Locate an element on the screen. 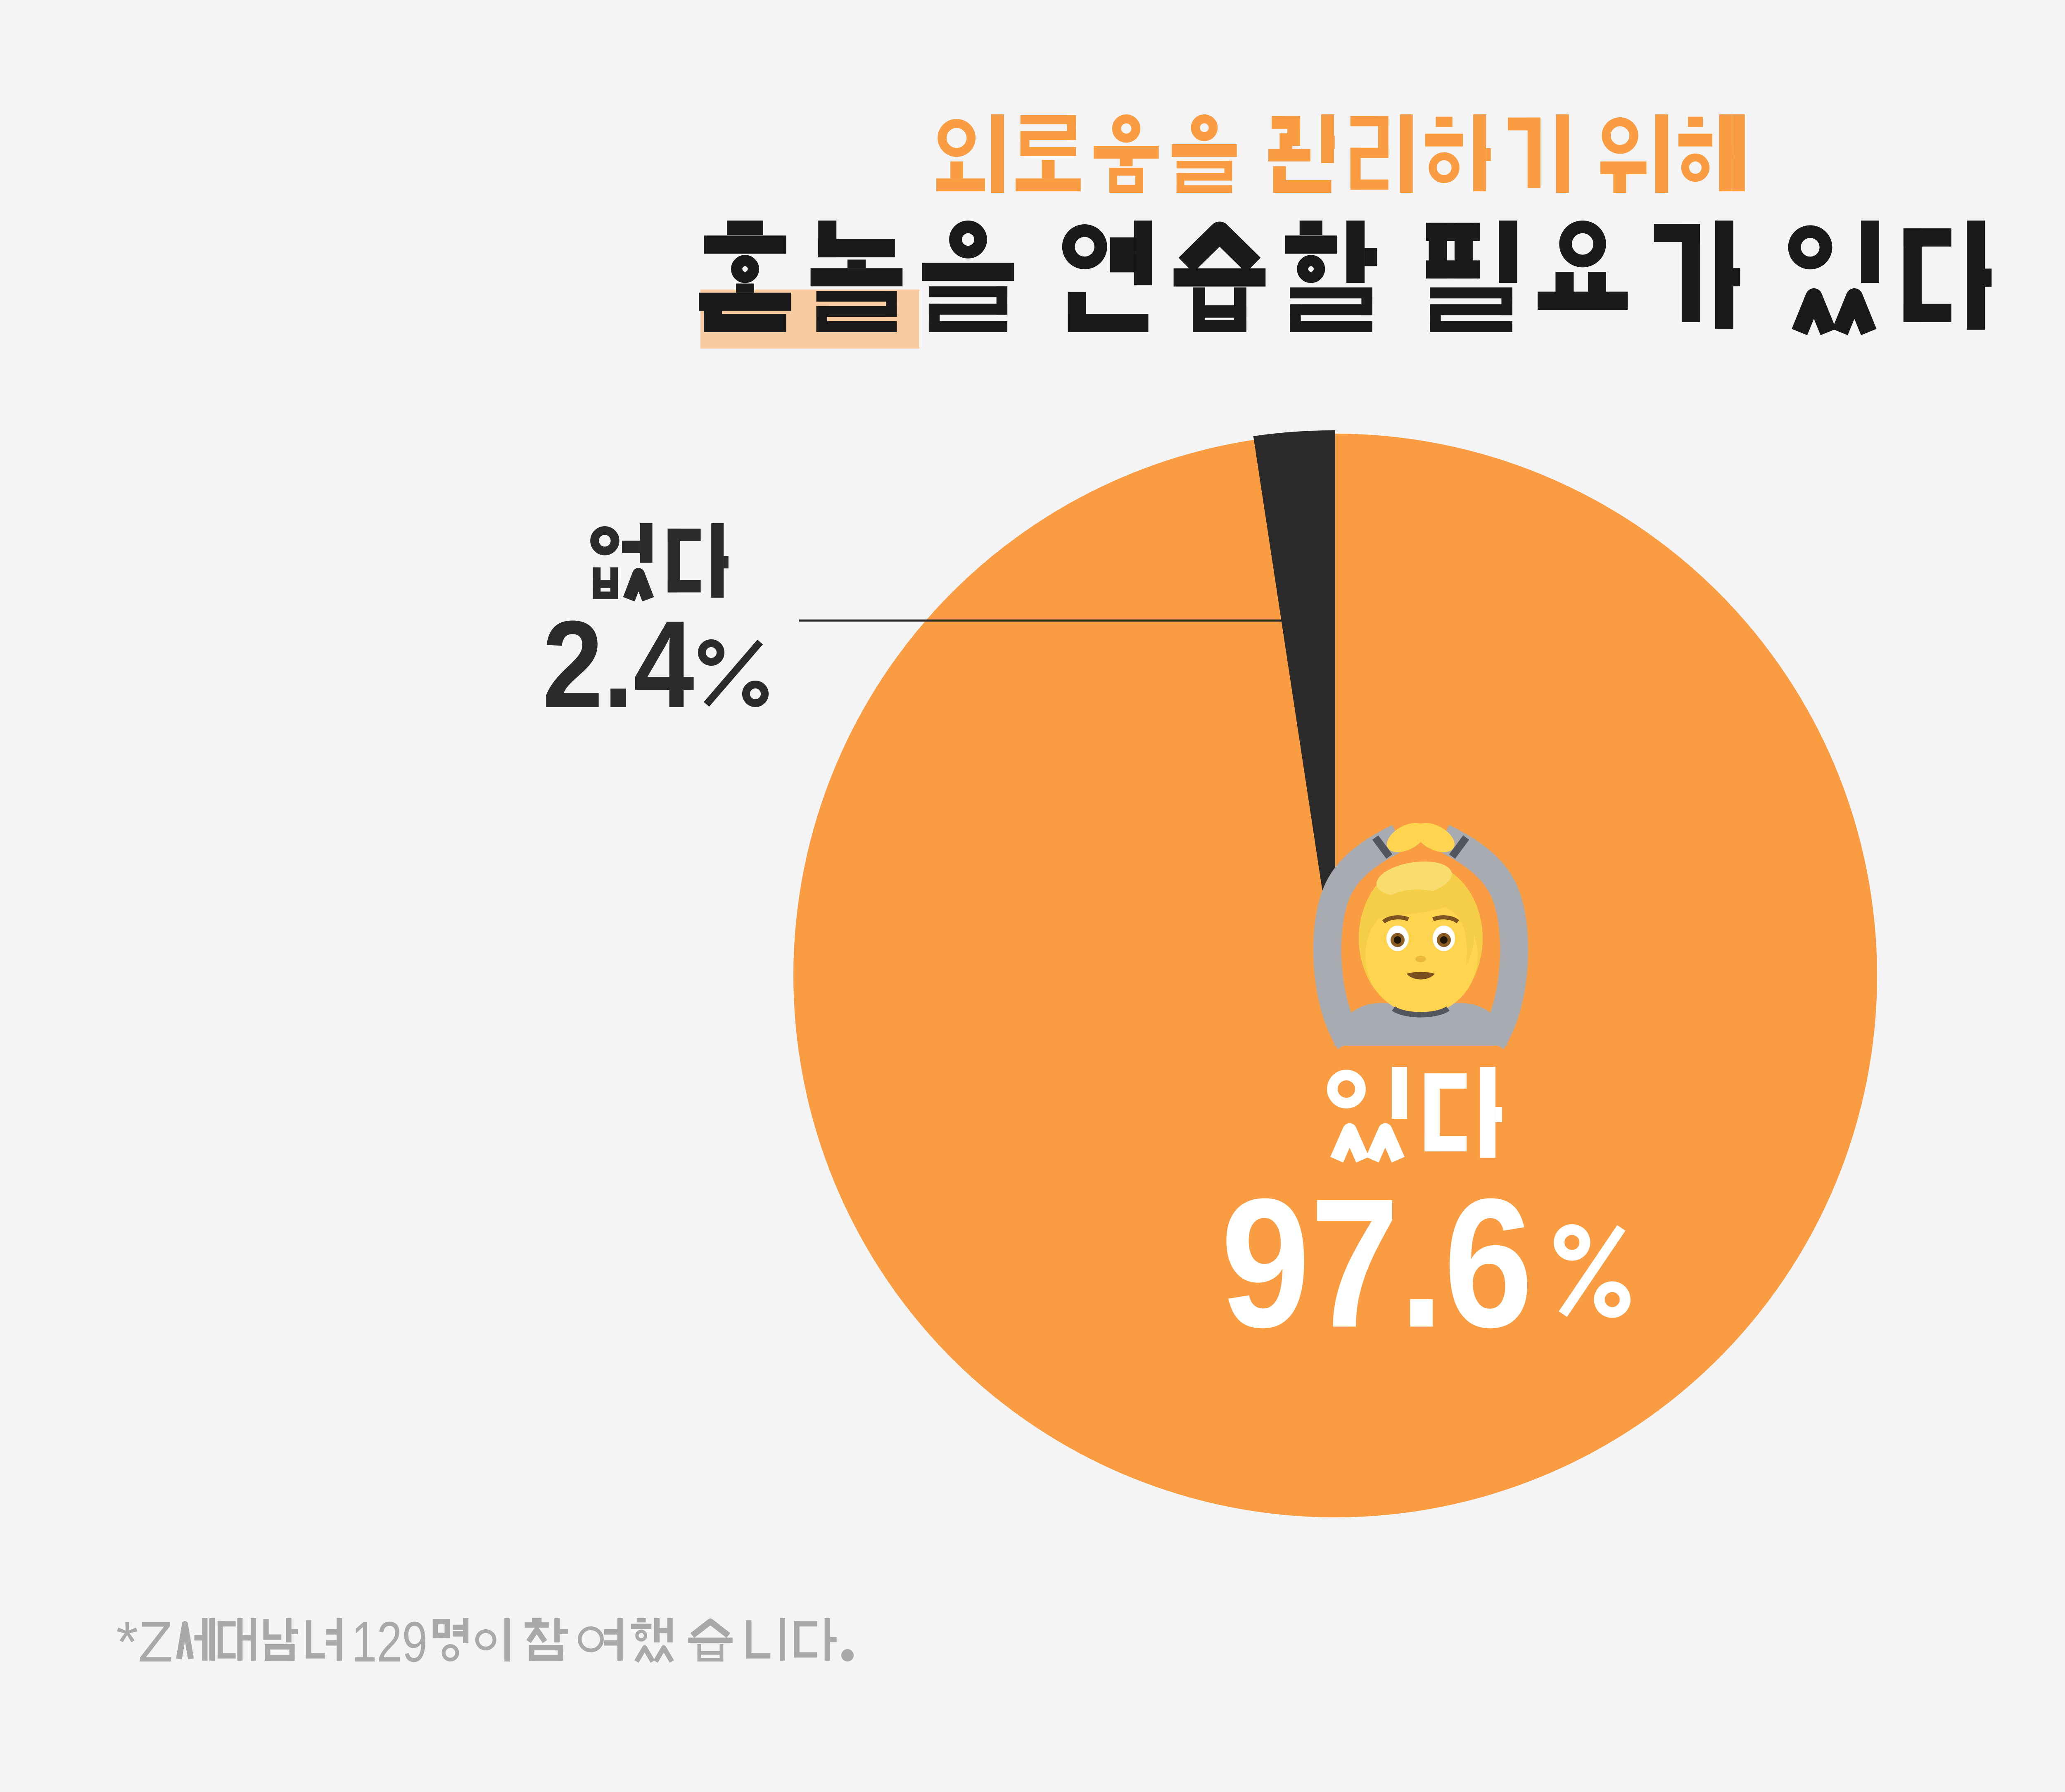  svg-text: 129 is located at coordinates (389, 1642).